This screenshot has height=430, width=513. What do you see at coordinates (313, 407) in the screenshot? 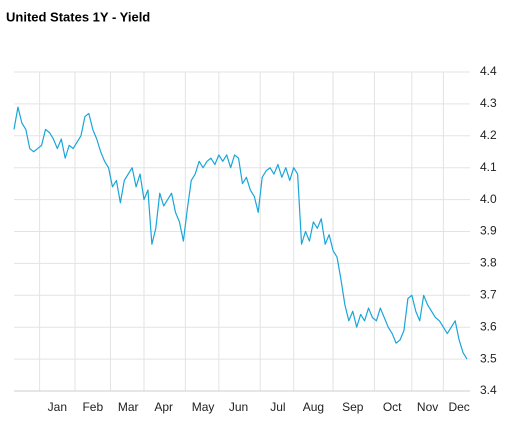
I see `x-tick-label: Aug` at bounding box center [313, 407].